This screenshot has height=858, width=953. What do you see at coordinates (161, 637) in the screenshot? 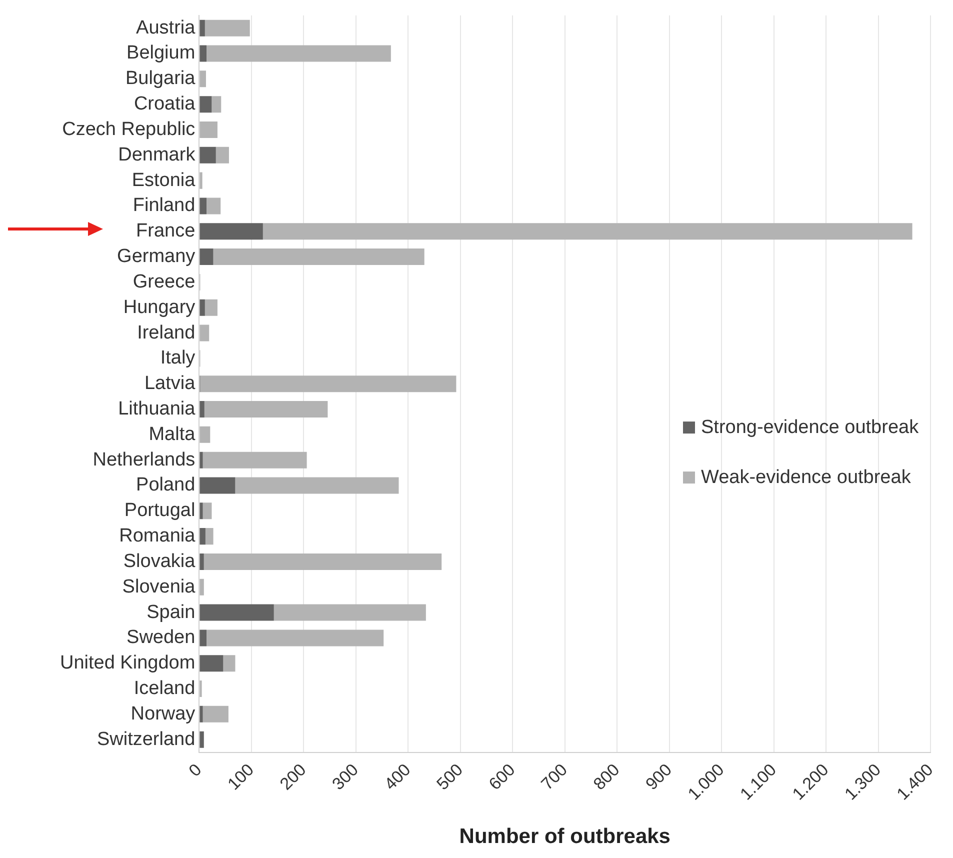
I see `y-tick-label: Sweden` at bounding box center [161, 637].